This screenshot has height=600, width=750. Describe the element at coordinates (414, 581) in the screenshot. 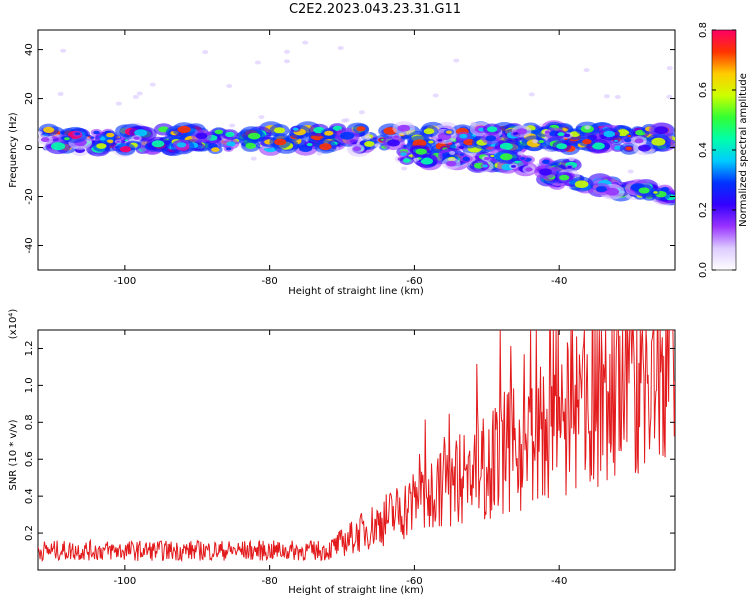

I see `snr-xtick-label: -60` at that location.